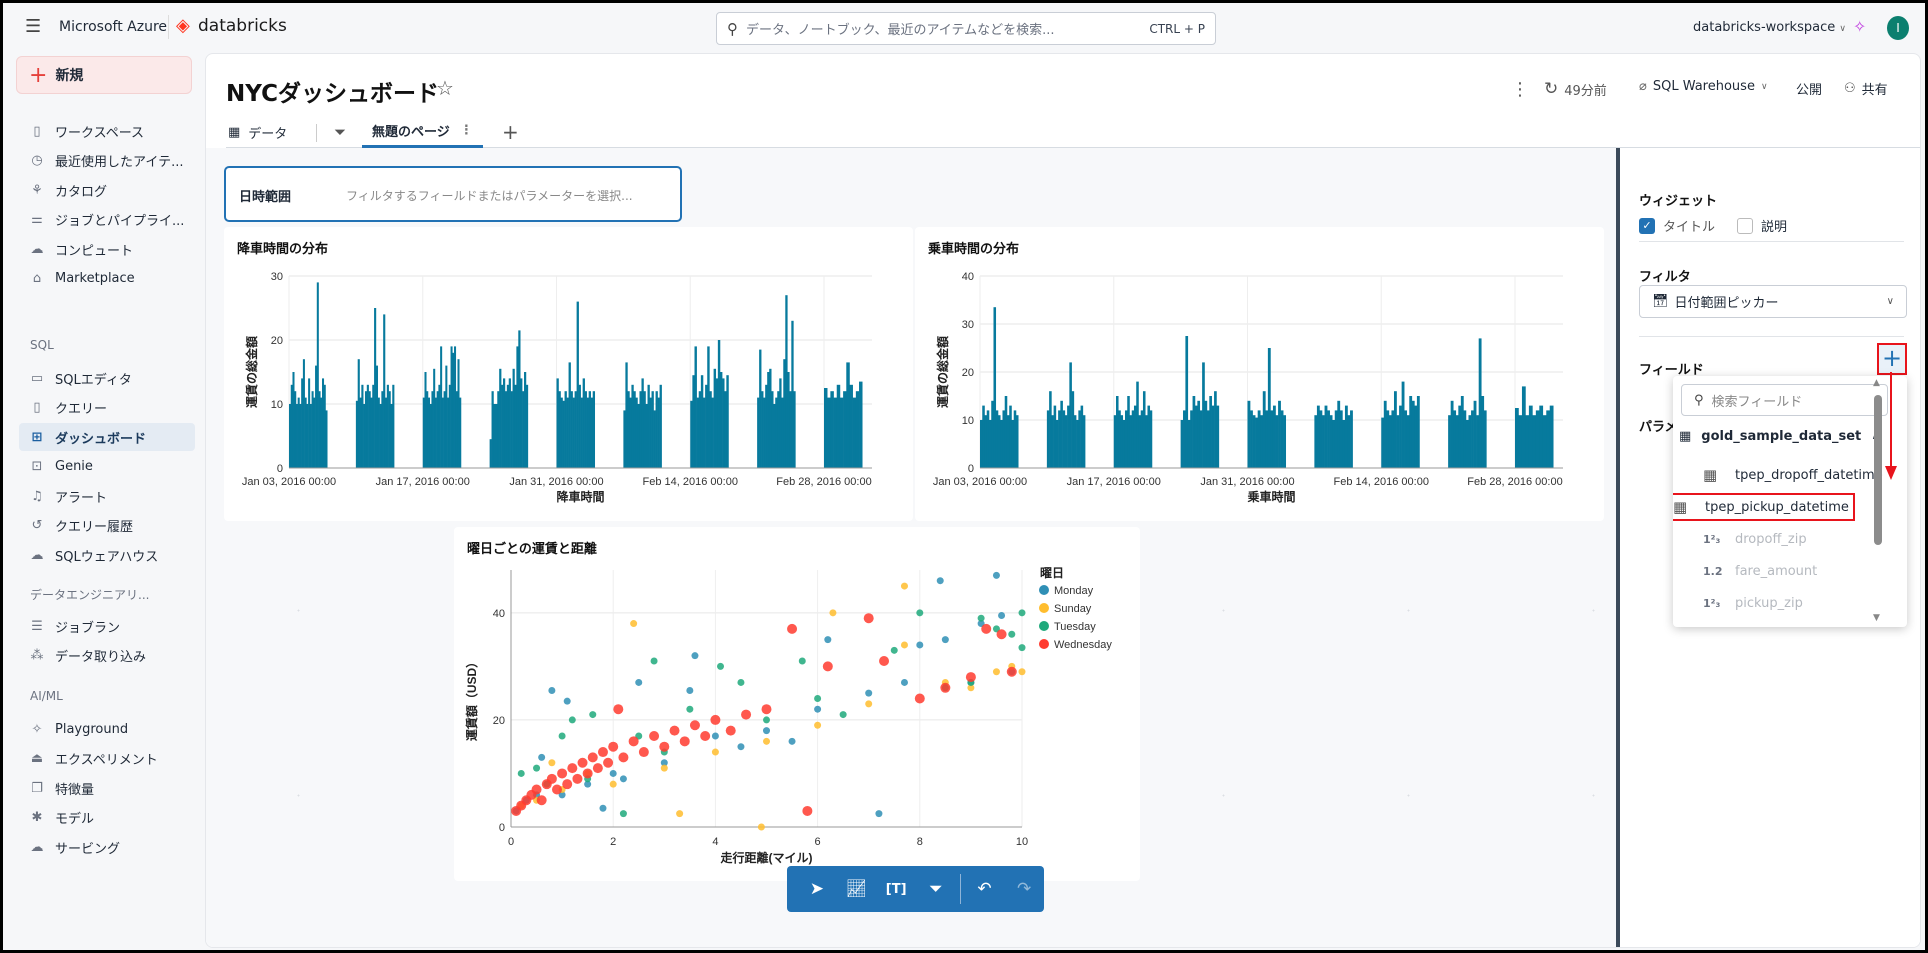 Image resolution: width=1928 pixels, height=953 pixels. What do you see at coordinates (816, 889) in the screenshot?
I see `select-cursor-icon: ➤` at bounding box center [816, 889].